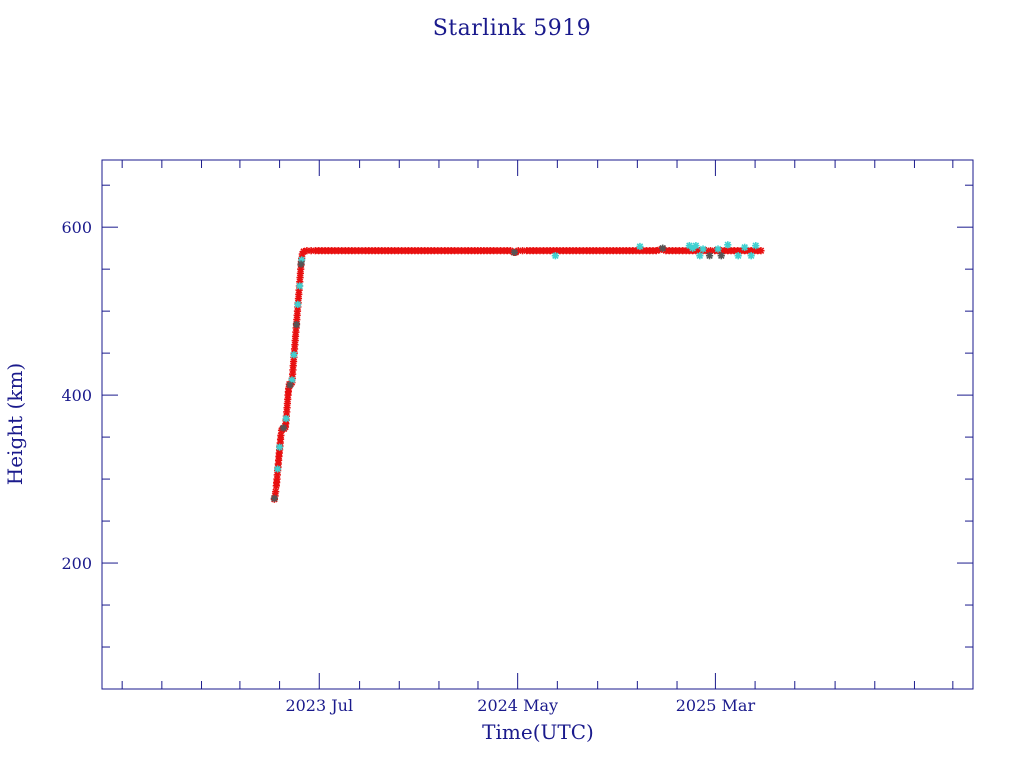 The width and height of the screenshot is (1024, 768). Describe the element at coordinates (76, 563) in the screenshot. I see `y-tick-label: 200` at that location.